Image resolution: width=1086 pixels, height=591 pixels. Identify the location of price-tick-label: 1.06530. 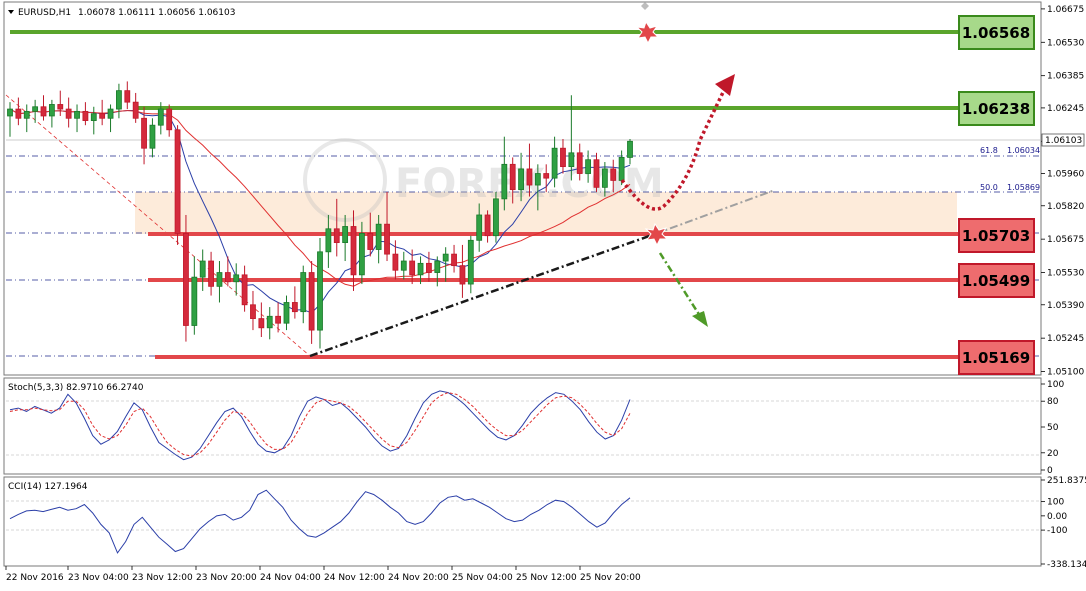
(1065, 43).